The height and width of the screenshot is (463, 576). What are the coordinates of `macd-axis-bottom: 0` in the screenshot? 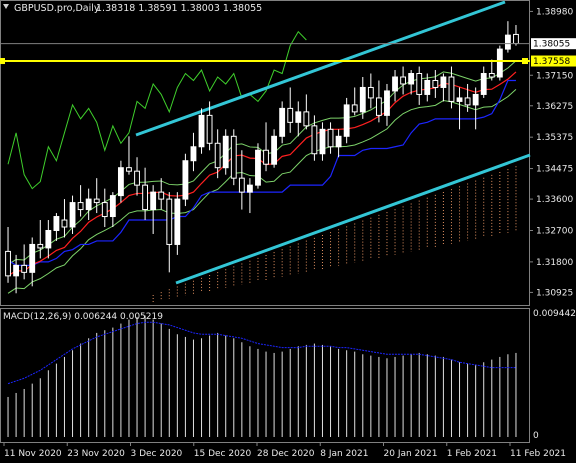 It's located at (536, 436).